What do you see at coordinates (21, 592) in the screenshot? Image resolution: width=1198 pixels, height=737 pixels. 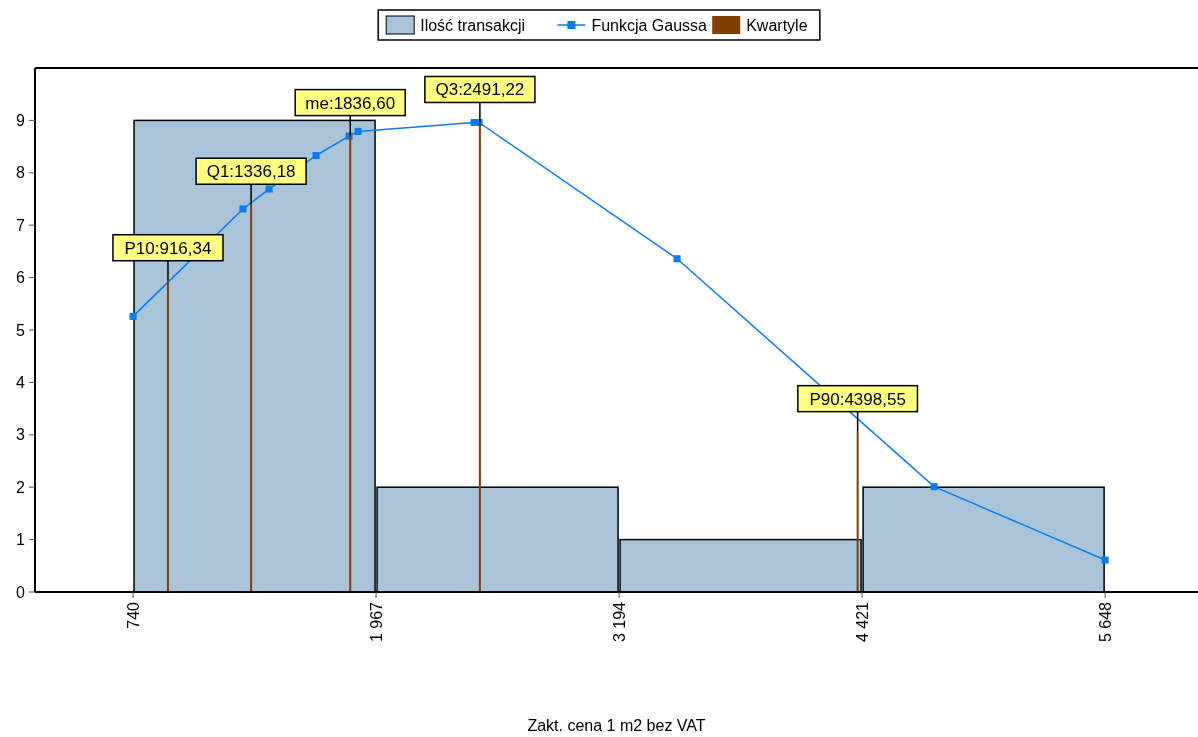 I see `y-tick-label: 0` at bounding box center [21, 592].